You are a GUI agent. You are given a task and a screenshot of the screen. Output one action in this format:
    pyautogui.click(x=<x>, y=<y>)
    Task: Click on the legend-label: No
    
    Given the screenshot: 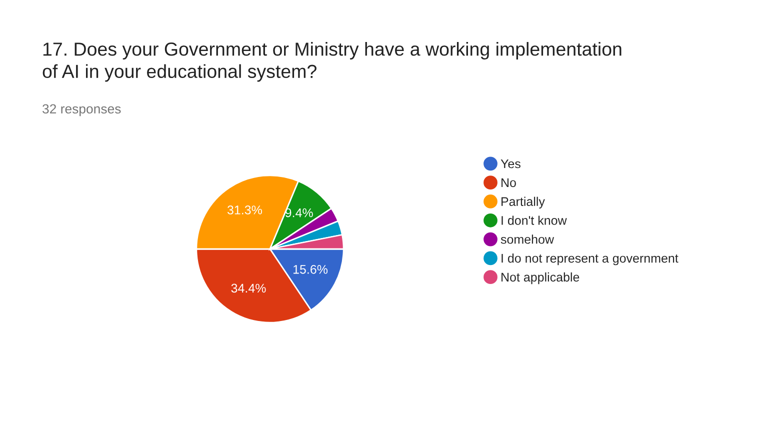 What is the action you would take?
    pyautogui.click(x=509, y=183)
    